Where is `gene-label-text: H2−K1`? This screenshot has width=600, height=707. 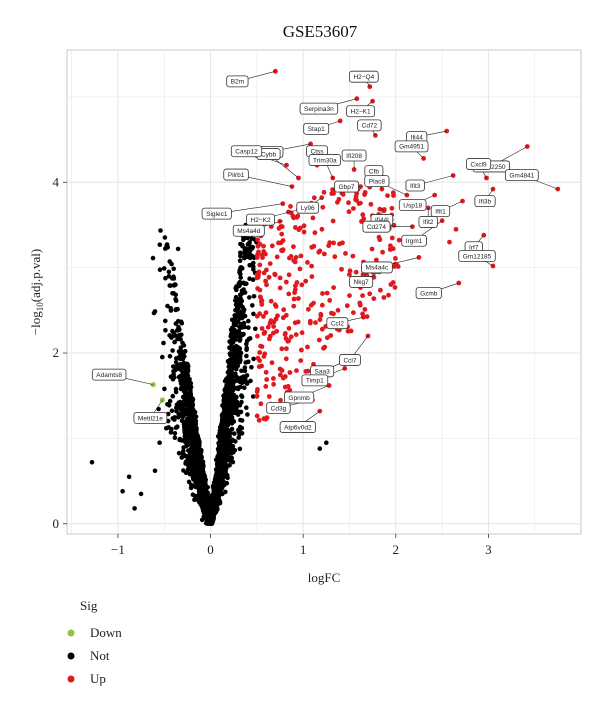 gene-label-text: H2−K1 is located at coordinates (361, 112).